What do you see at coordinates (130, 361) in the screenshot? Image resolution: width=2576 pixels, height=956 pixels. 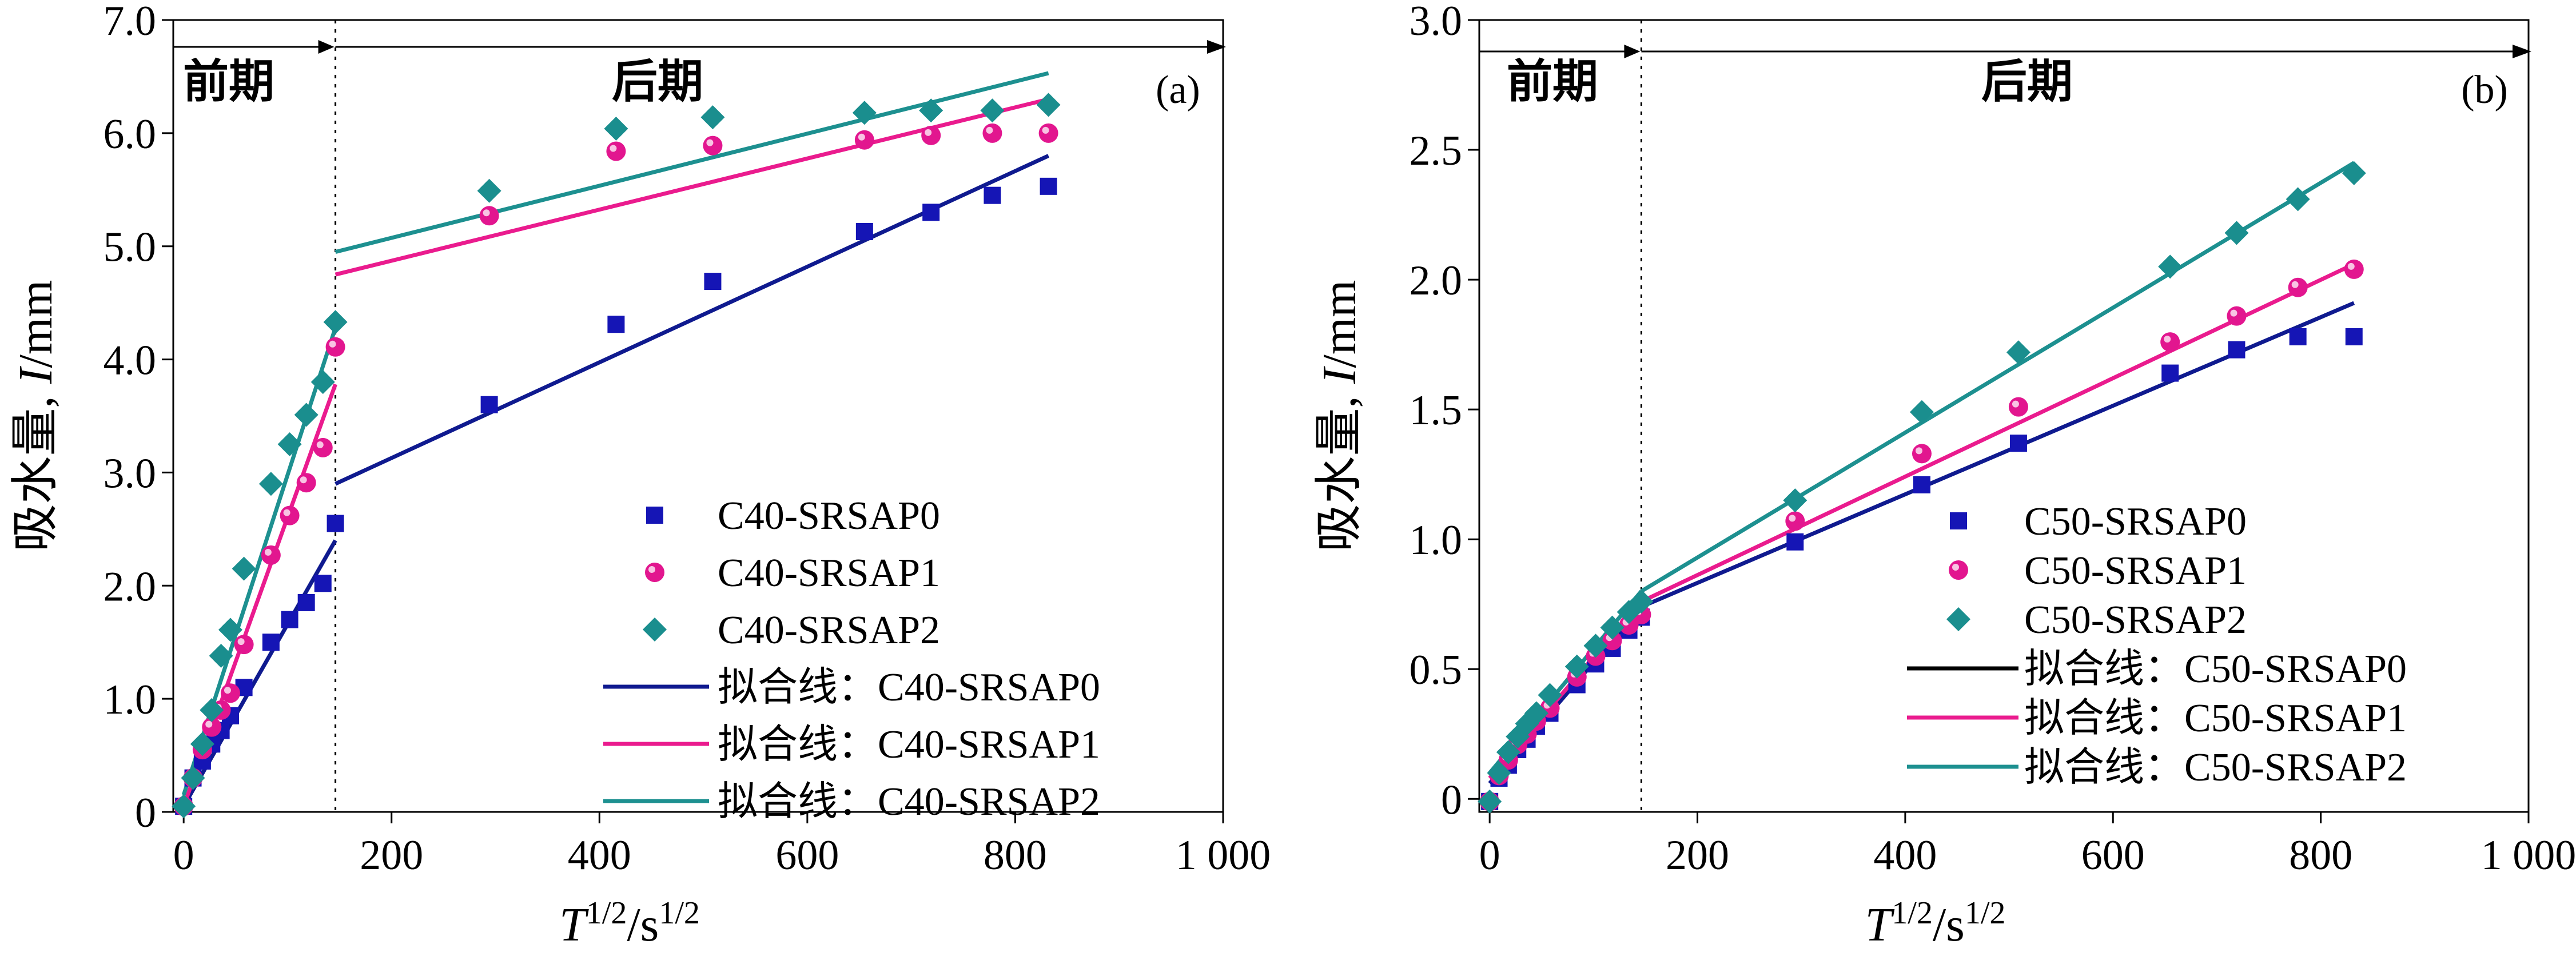 I see `y-tick-label: 4.0` at bounding box center [130, 361].